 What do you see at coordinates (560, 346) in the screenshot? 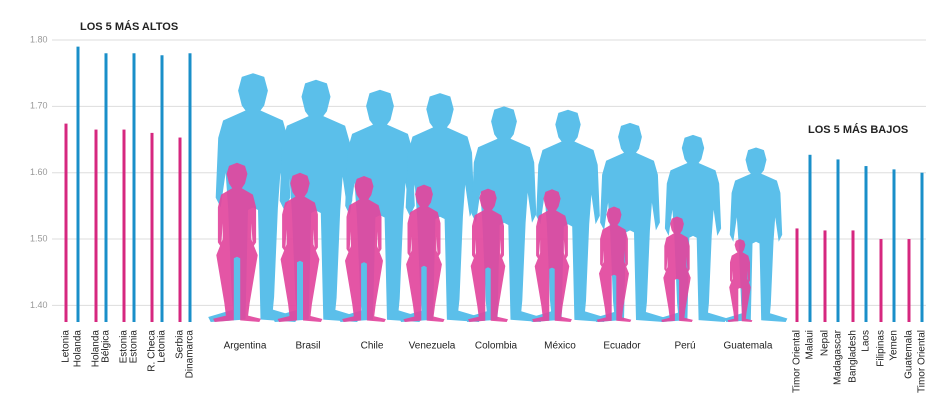
I see `x-tick-label: México` at bounding box center [560, 346].